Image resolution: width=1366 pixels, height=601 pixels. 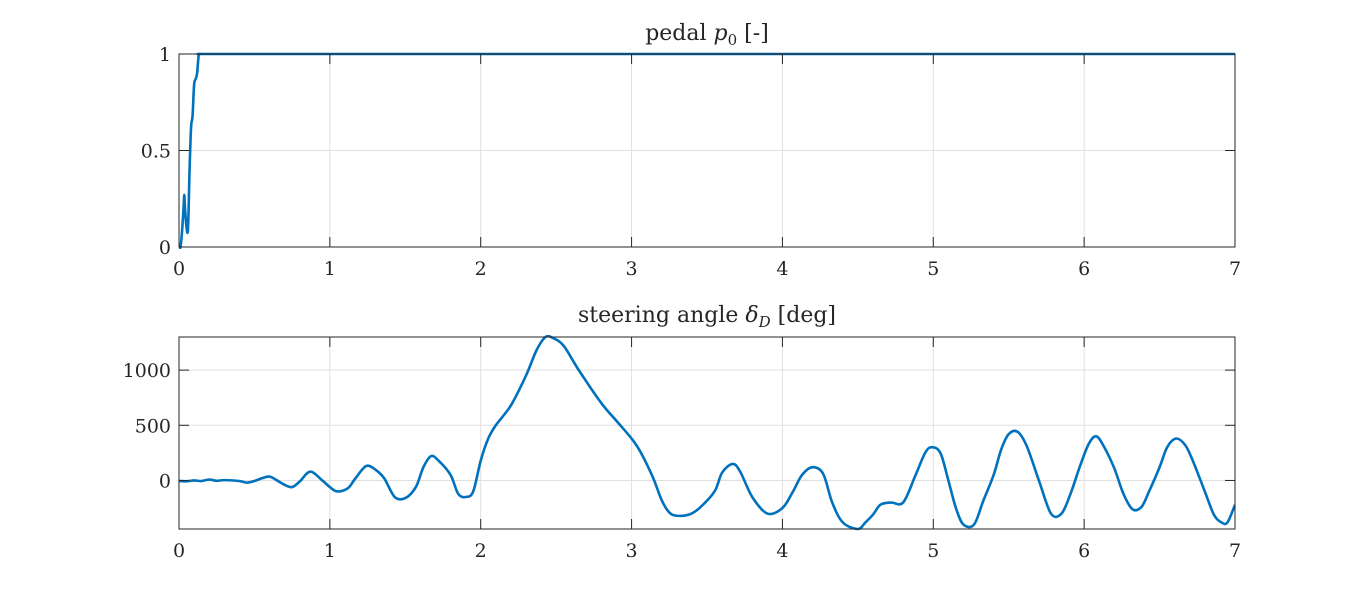 I want to click on title-suffix: [deg], so click(x=803, y=315).